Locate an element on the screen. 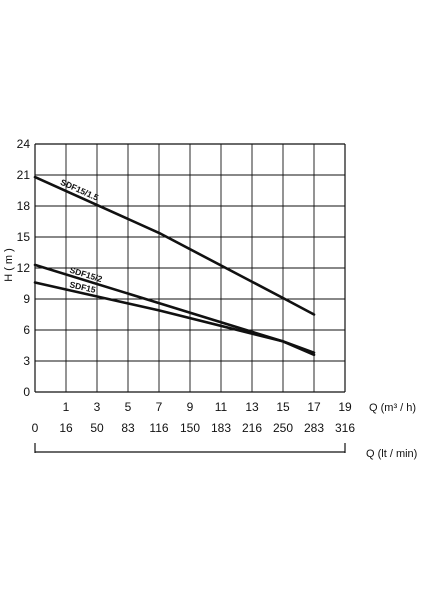 The height and width of the screenshot is (600, 424). x-tick-label: 19 is located at coordinates (345, 407).